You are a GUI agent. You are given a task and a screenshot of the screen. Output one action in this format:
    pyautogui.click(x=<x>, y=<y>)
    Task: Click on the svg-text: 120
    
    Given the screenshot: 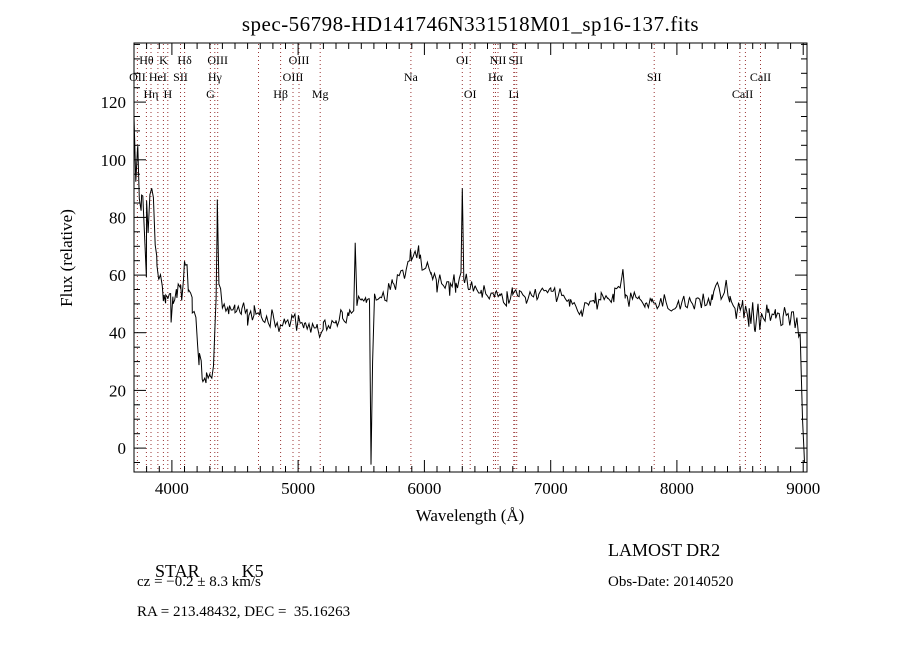 What is the action you would take?
    pyautogui.click(x=114, y=102)
    